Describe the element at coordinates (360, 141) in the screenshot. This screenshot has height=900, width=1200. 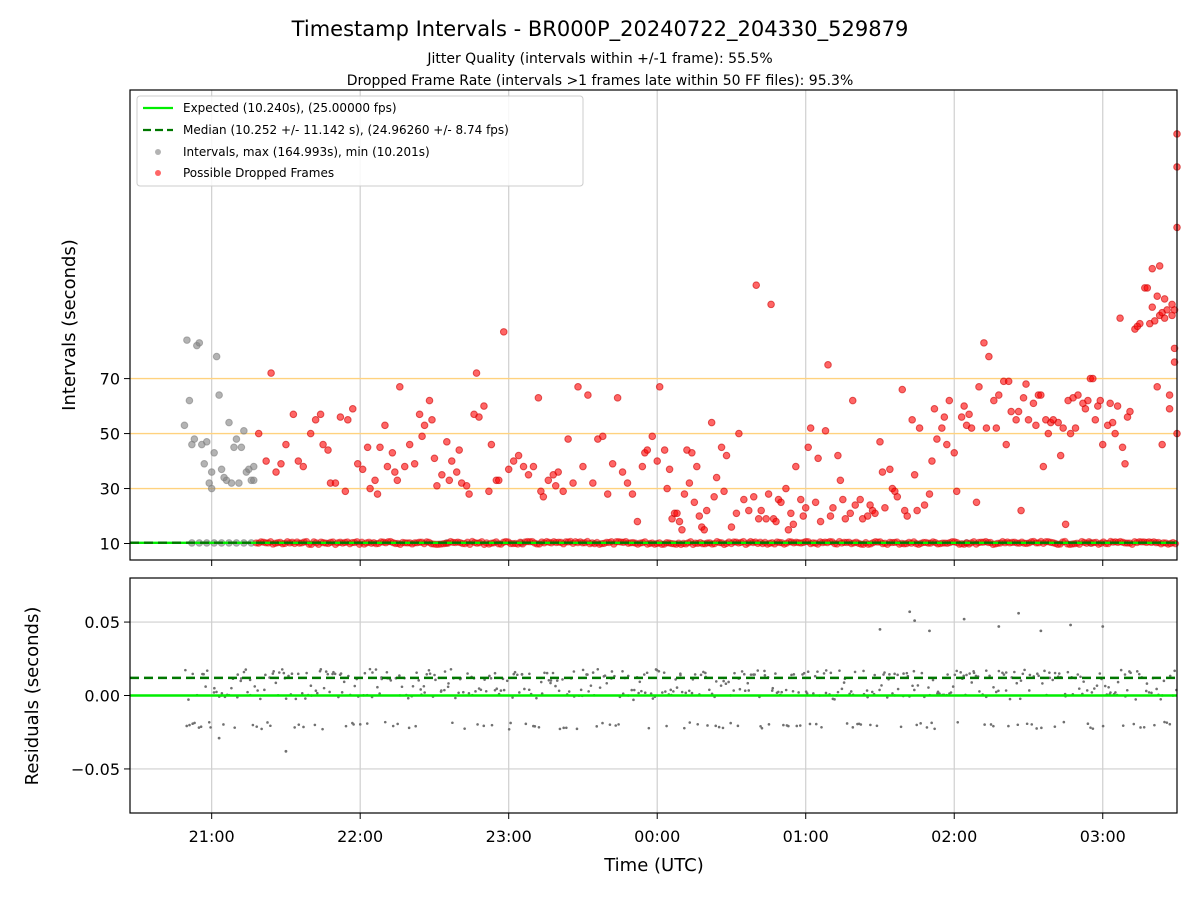
I see `legend-box` at that location.